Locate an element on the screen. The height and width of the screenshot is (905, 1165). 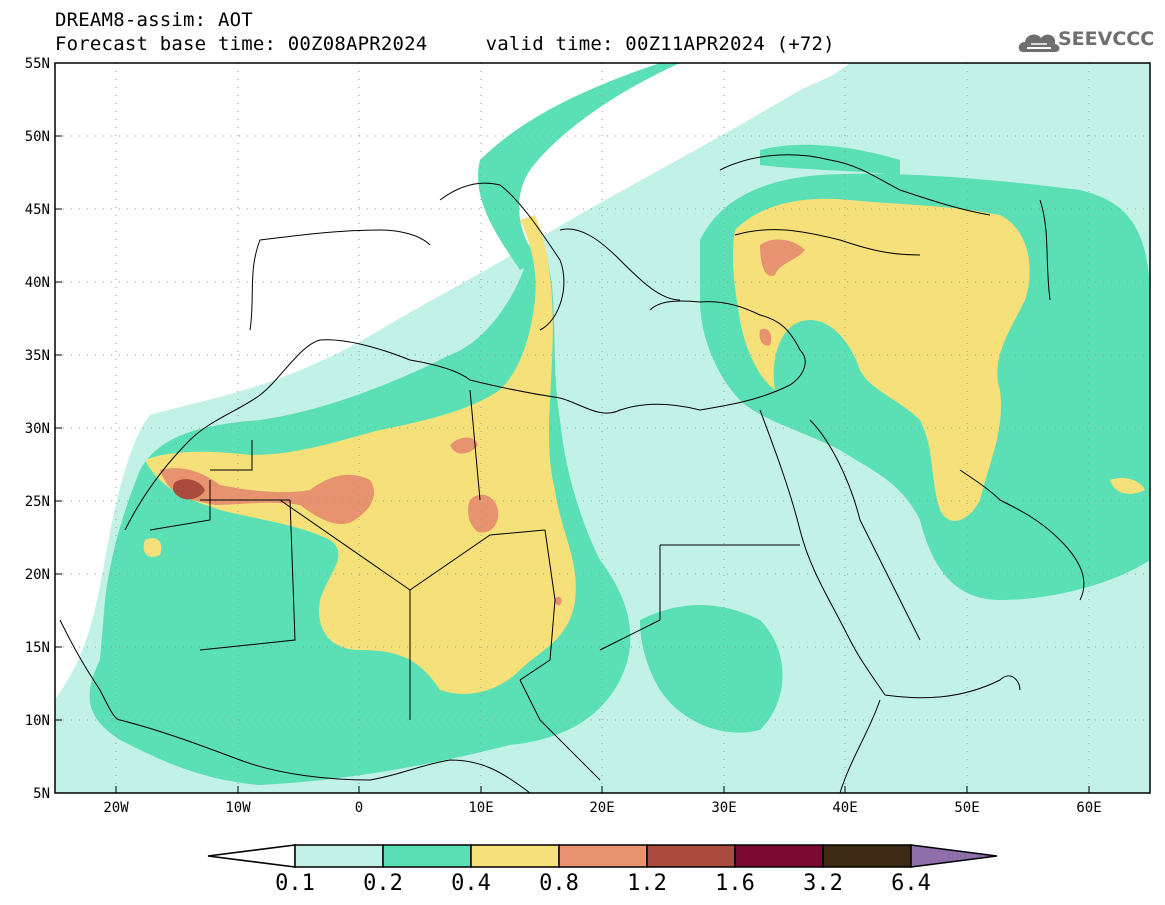
lat-label: 20N is located at coordinates (37, 575).